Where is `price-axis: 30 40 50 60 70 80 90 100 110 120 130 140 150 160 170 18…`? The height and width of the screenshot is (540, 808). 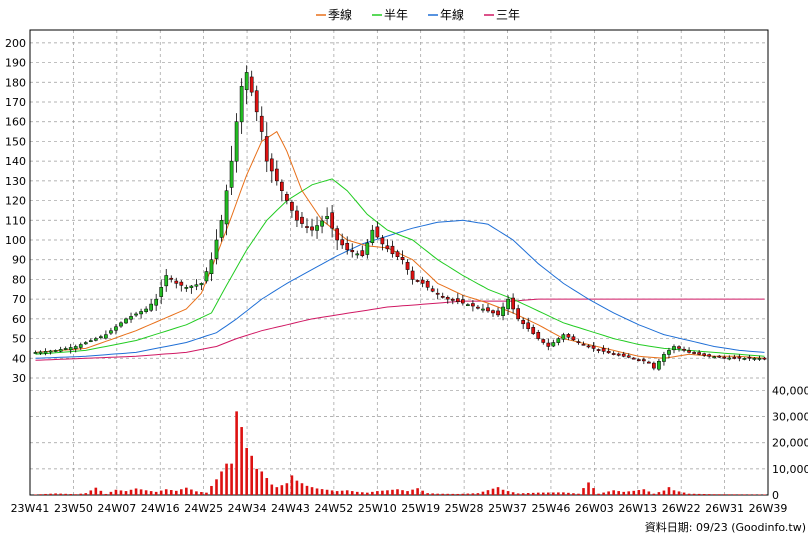 price-axis: 30 40 50 60 70 80 90 100 110 120 130 140 150 160 170 18… is located at coordinates (15, 211).